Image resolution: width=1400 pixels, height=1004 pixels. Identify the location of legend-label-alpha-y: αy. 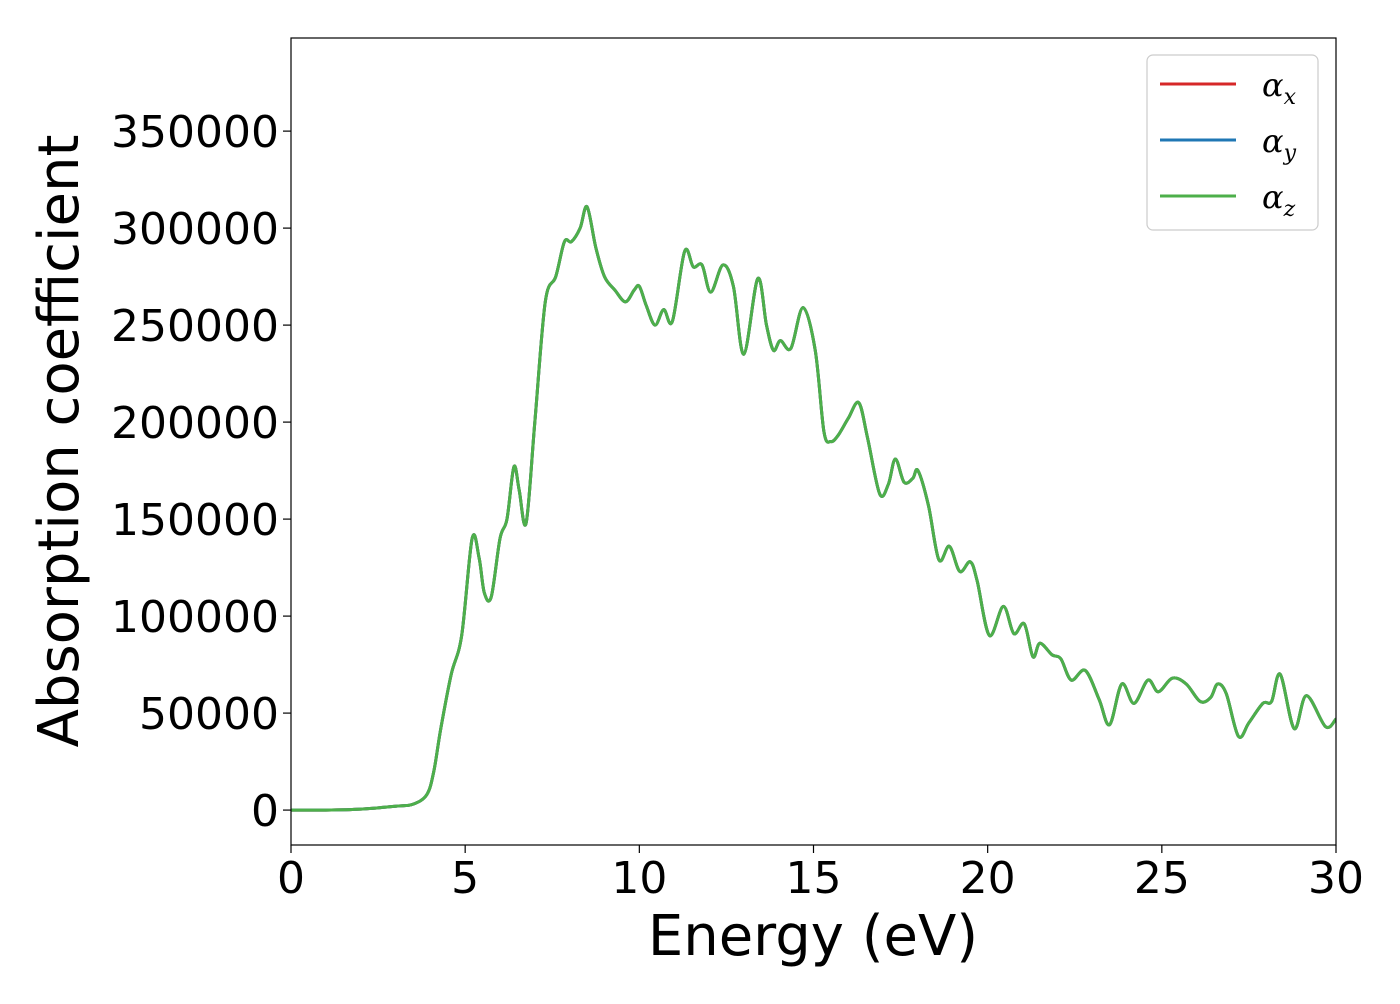
(1279, 144).